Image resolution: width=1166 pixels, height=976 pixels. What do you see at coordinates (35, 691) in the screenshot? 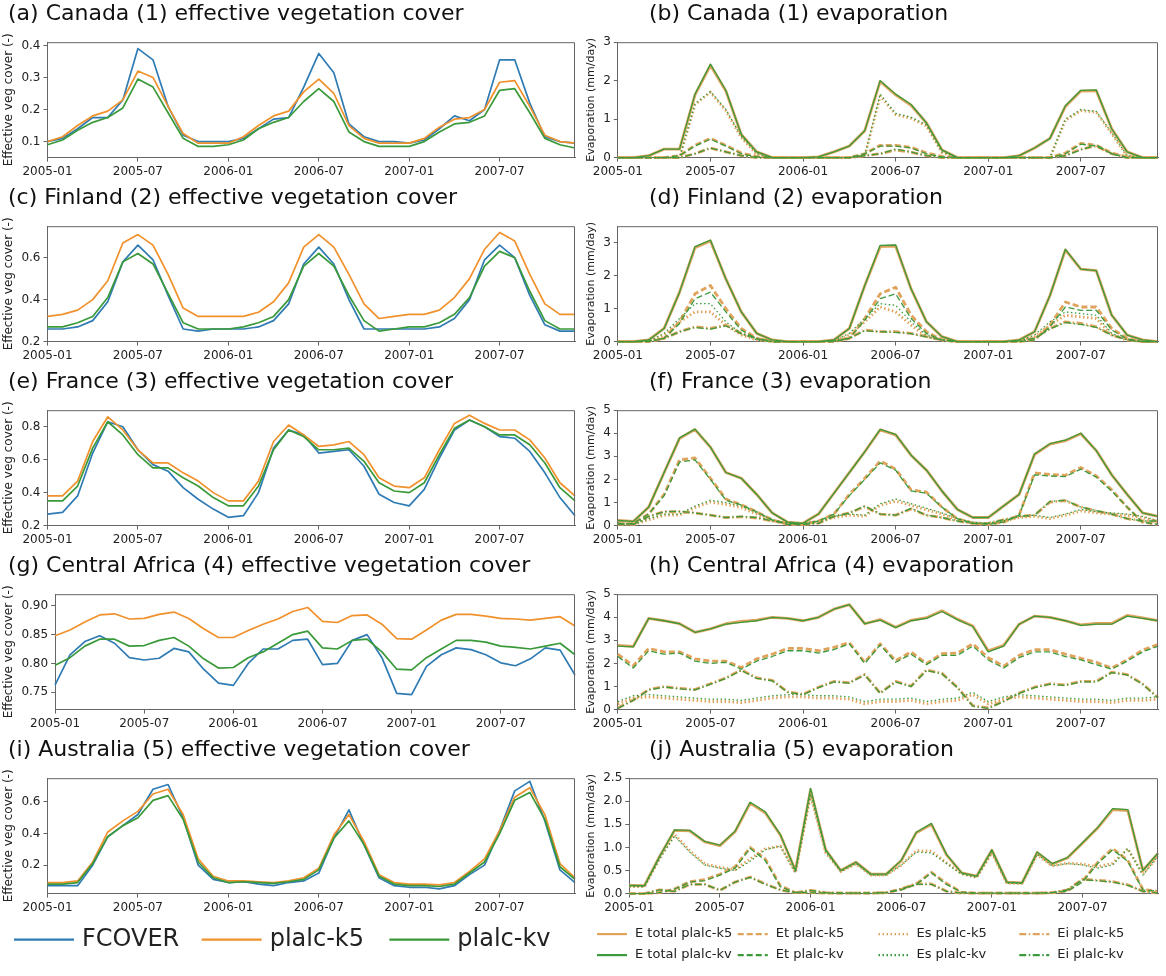
I see `y-tick-label: 0.75` at bounding box center [35, 691].